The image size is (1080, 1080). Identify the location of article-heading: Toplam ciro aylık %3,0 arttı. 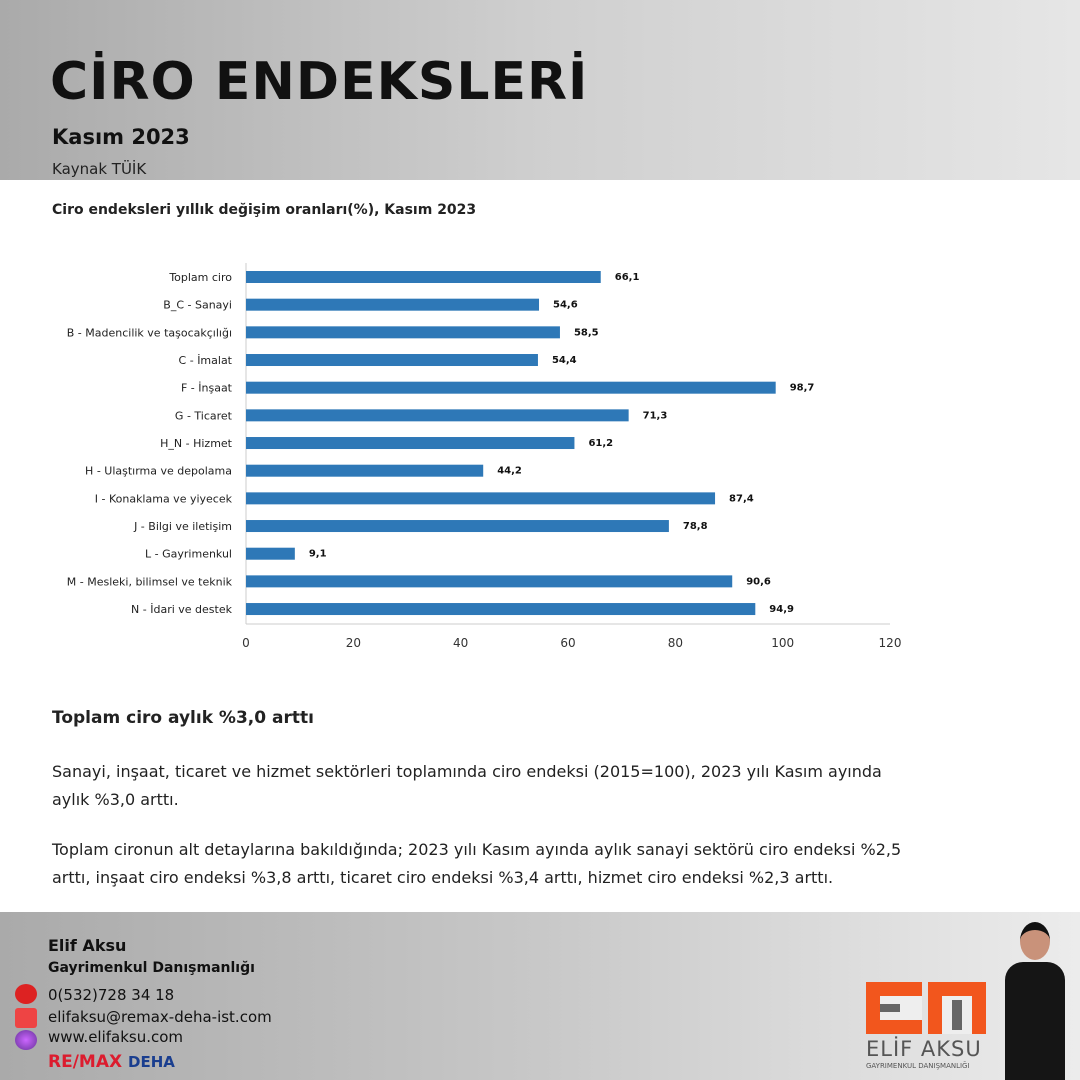
(183, 718).